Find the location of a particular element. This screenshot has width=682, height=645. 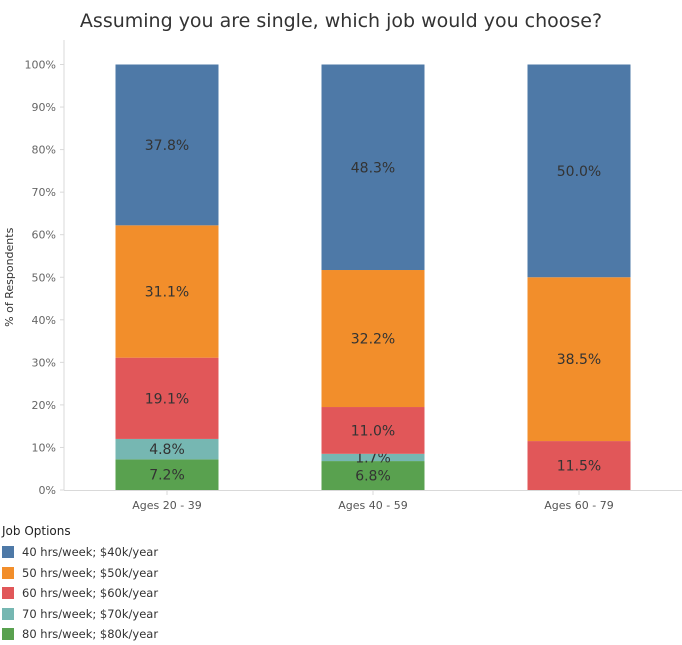

legend-item: 50 hrs/week; $50k/year is located at coordinates (80, 573).